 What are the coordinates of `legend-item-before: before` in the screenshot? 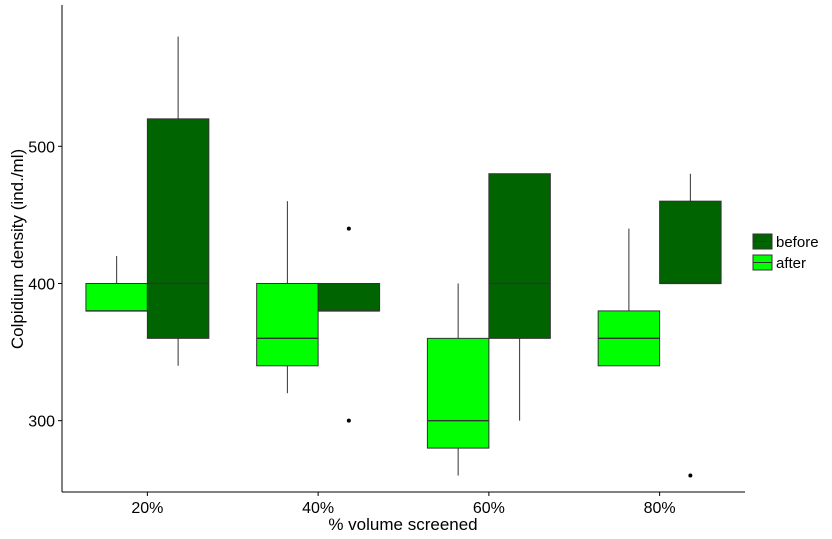 It's located at (785, 242).